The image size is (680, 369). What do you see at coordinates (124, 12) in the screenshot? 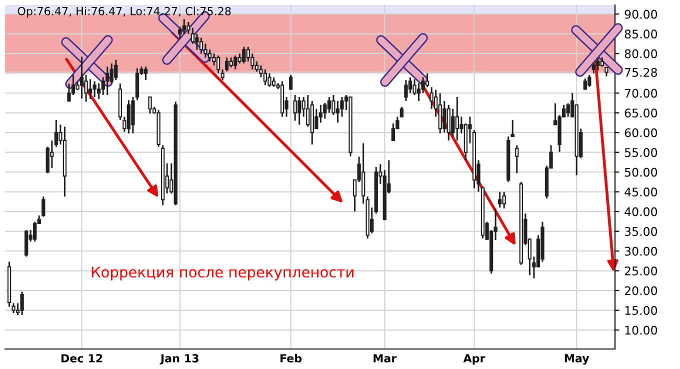
I see `annotation: Op:76.47, Hi:76.47, Lo:74.27, Cl:75.28` at bounding box center [124, 12].